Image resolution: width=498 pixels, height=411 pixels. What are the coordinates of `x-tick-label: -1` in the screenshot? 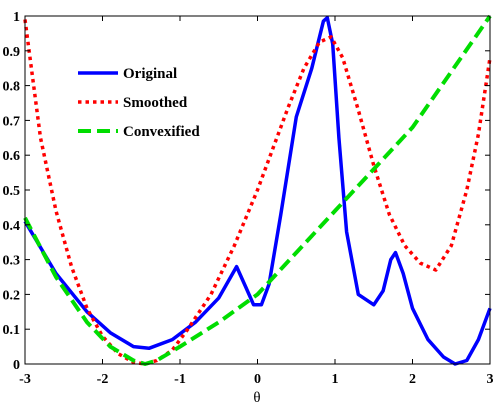 It's located at (180, 379).